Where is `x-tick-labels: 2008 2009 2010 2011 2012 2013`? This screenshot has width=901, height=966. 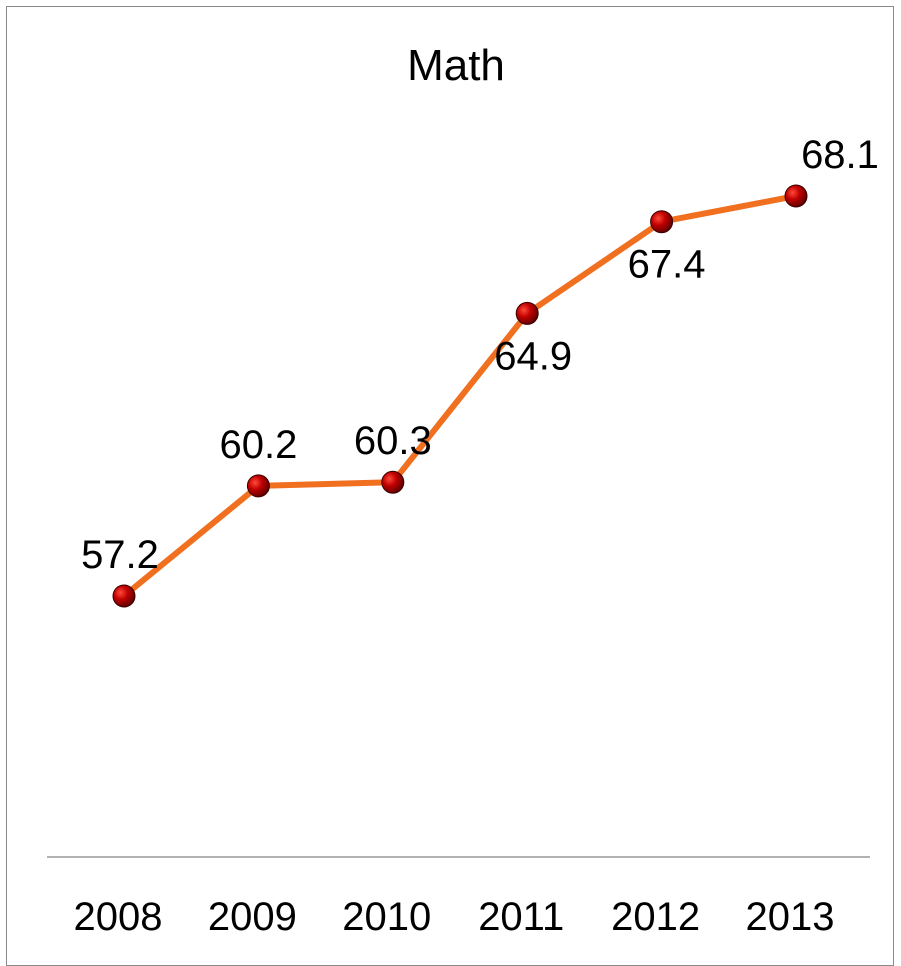 x-tick-labels: 2008 2009 2010 2011 2012 2013 is located at coordinates (454, 917).